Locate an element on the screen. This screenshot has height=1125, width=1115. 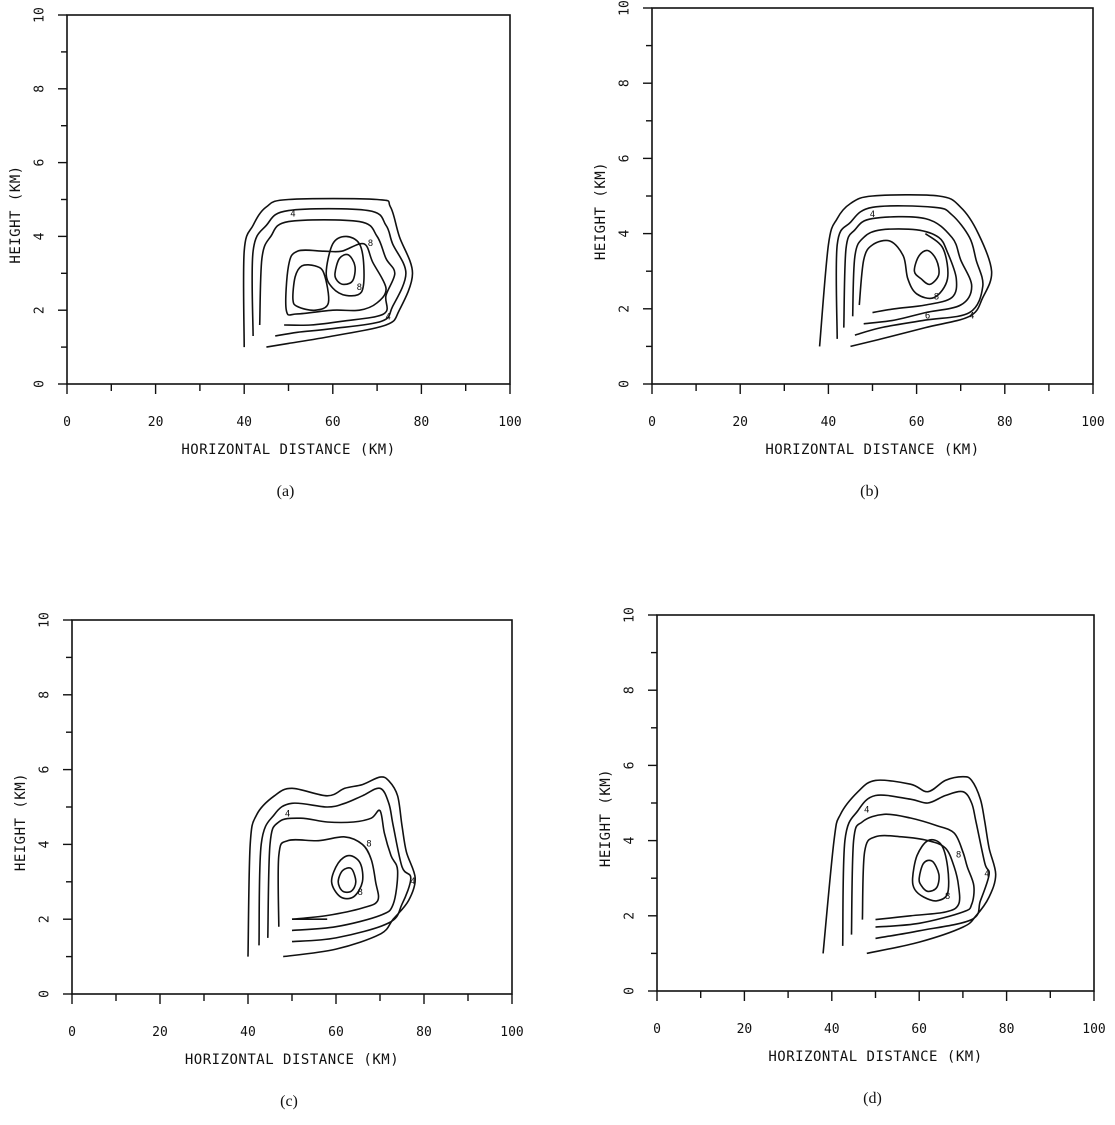
panel-caption: (b) is located at coordinates (869, 491).